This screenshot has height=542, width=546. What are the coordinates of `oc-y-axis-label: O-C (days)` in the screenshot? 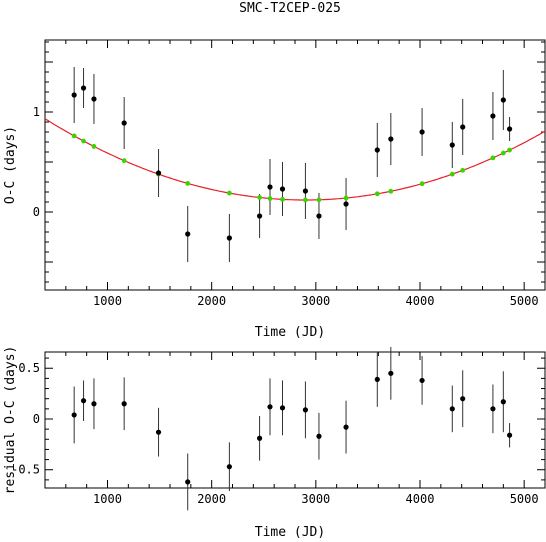 It's located at (10, 165).